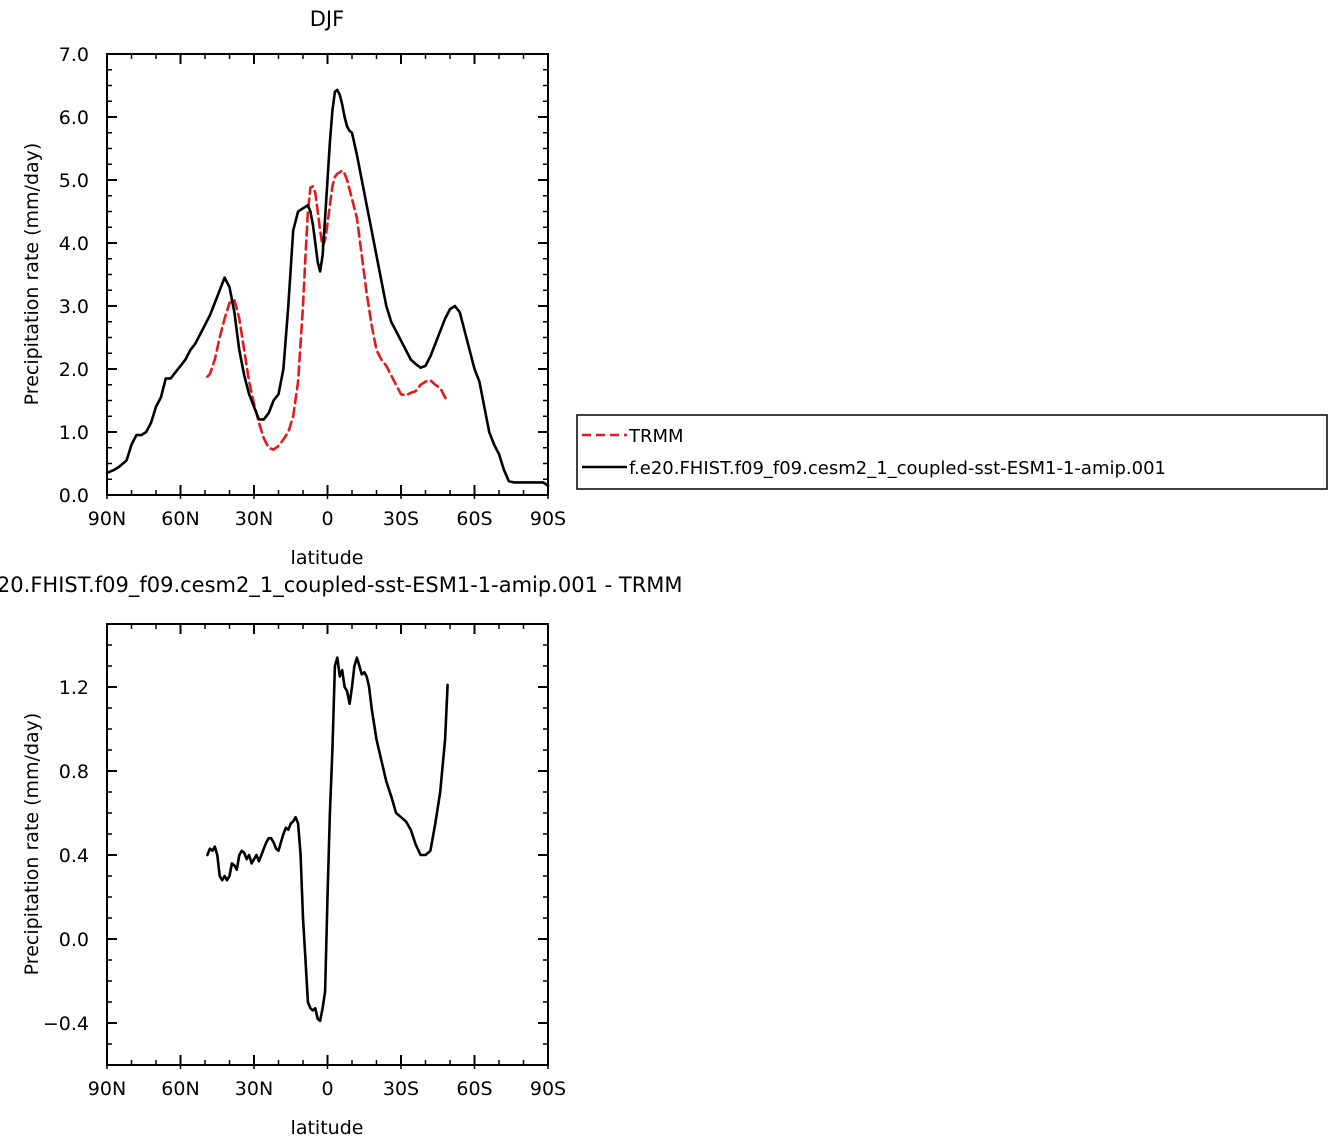 This screenshot has width=1334, height=1141. Describe the element at coordinates (74, 181) in the screenshot. I see `top-y-tick-label: 5.0` at that location.